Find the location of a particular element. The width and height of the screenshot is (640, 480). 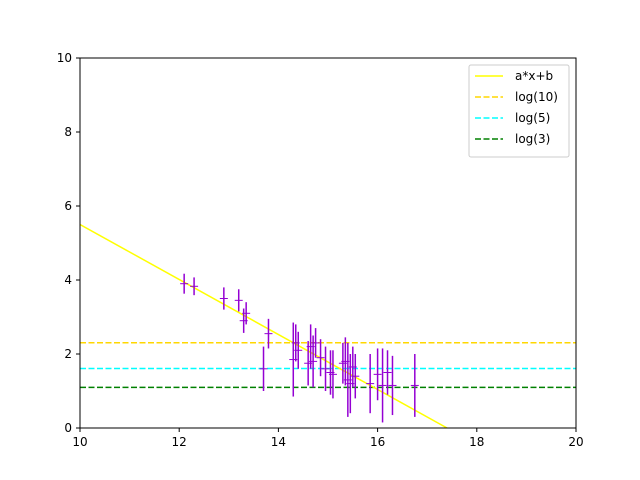

x-tick-label-0: 10 is located at coordinates (79, 442).